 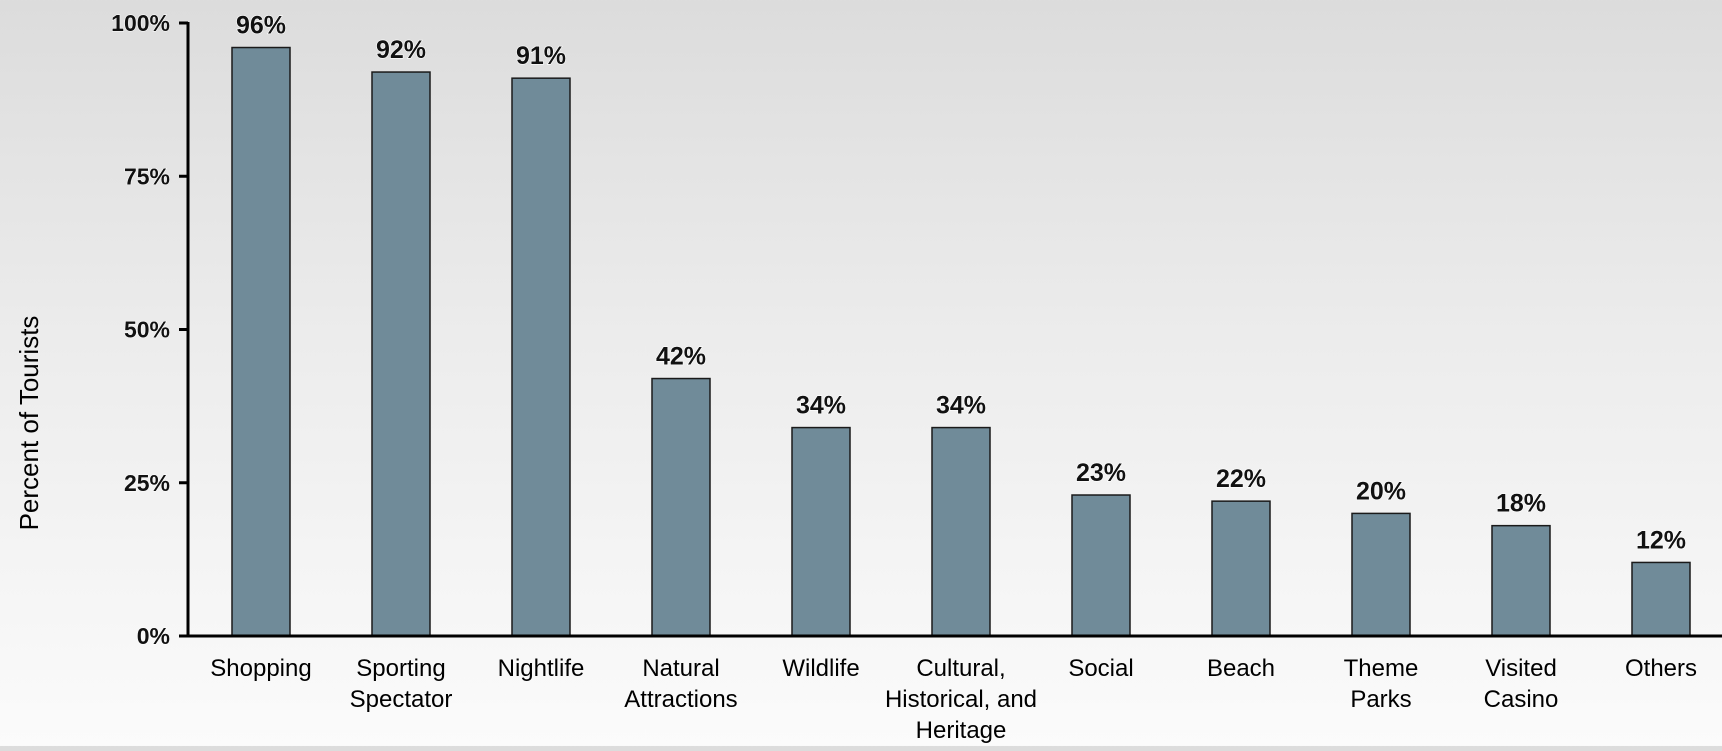 I want to click on x-tick-label-line: Social, so click(x=1100, y=668).